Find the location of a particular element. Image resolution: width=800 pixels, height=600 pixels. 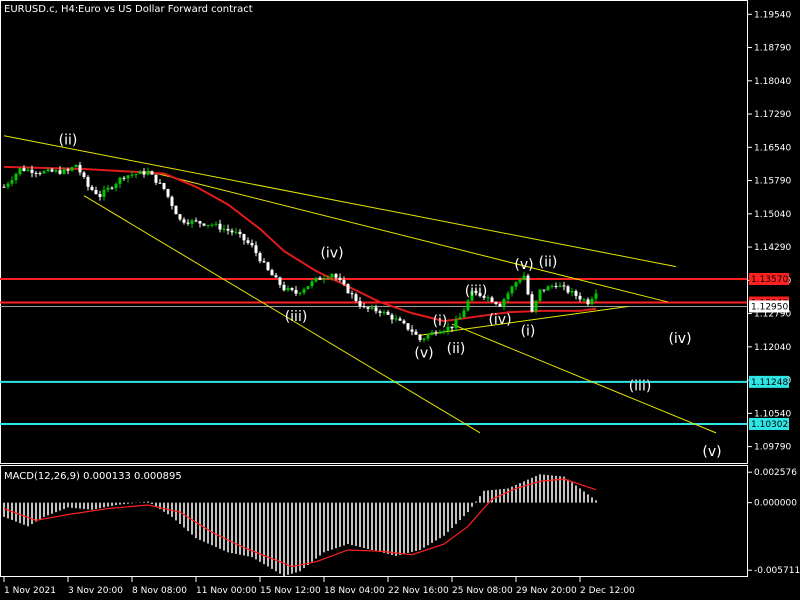

time-tick-label: 2 Dec 12:00 is located at coordinates (607, 591).